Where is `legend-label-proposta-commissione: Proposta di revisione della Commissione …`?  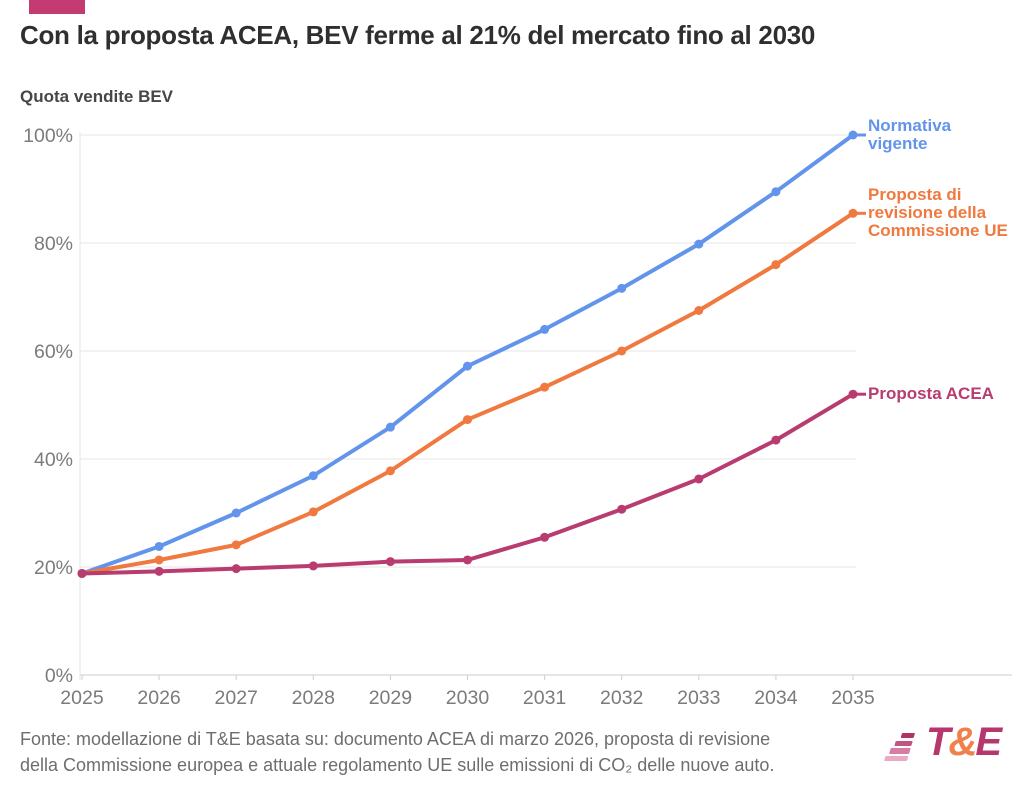
legend-label-proposta-commissione: Proposta di revisione della Commissione … is located at coordinates (938, 213).